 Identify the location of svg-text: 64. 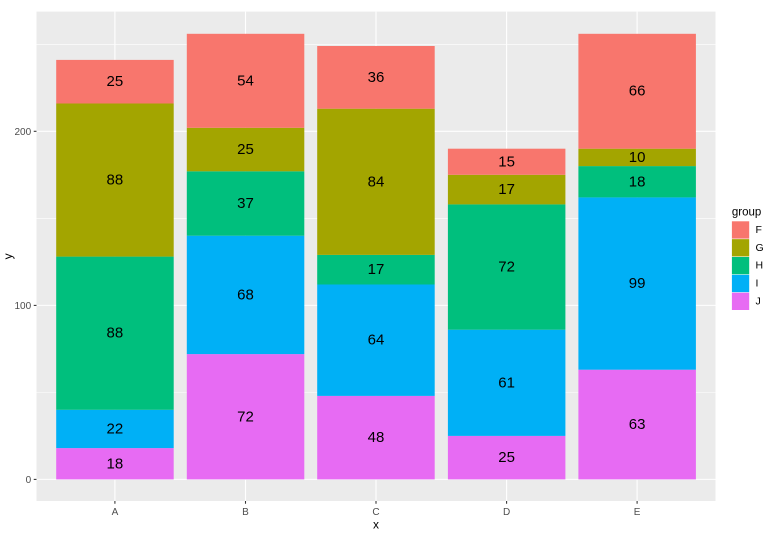
(376, 340).